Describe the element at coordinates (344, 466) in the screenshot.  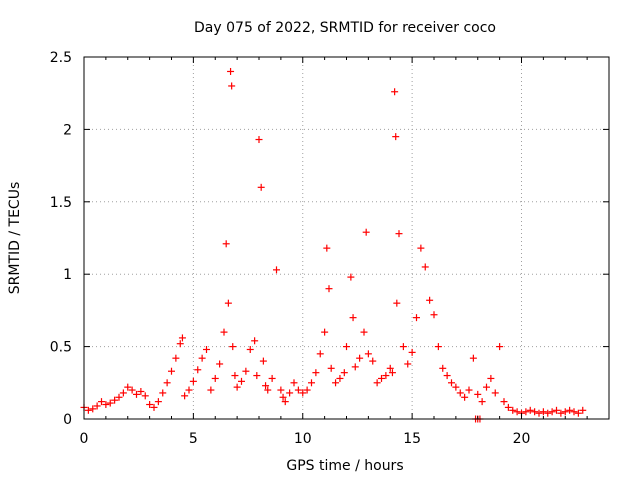
I see `x-axis-label: GPS time / hours` at that location.